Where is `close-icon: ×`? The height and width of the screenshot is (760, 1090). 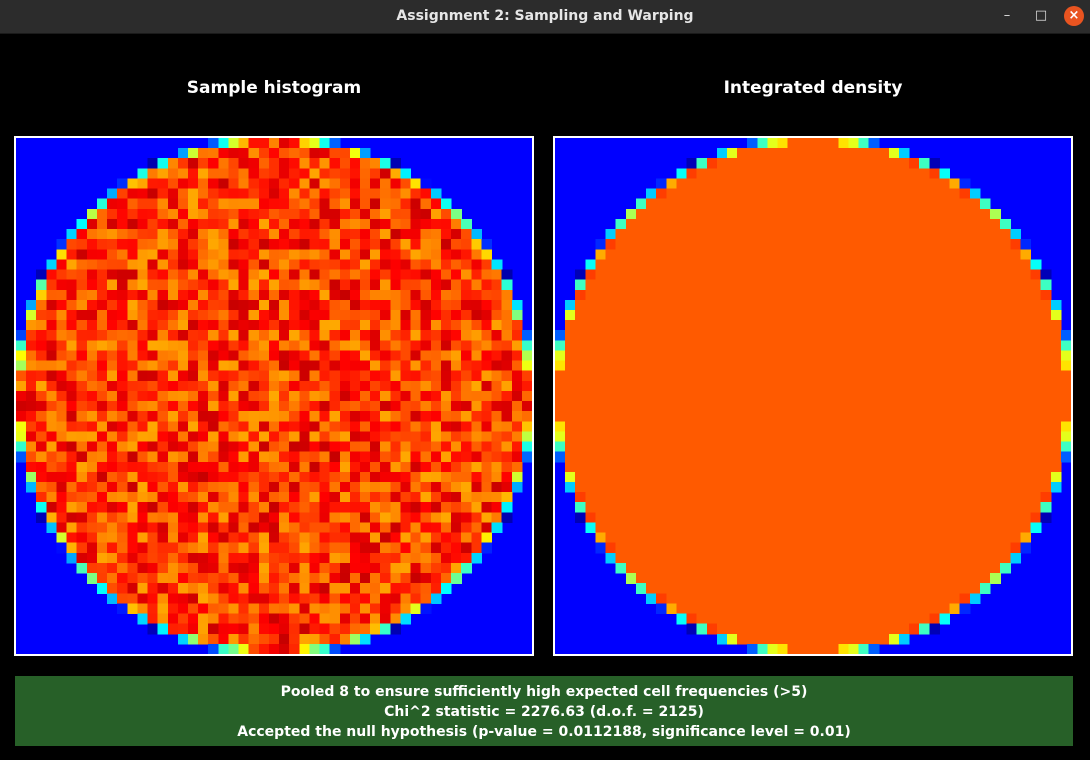 close-icon: × is located at coordinates (1074, 16).